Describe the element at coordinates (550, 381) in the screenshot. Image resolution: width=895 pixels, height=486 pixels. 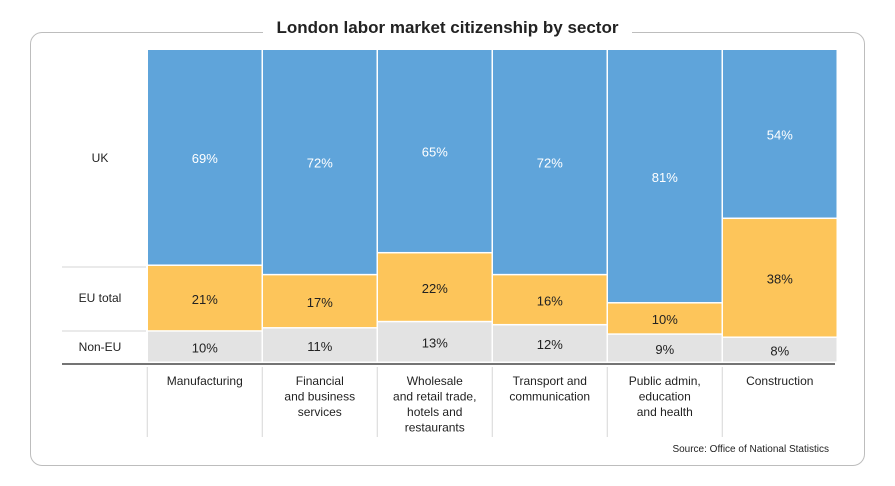
I see `category-label: Transport and` at that location.